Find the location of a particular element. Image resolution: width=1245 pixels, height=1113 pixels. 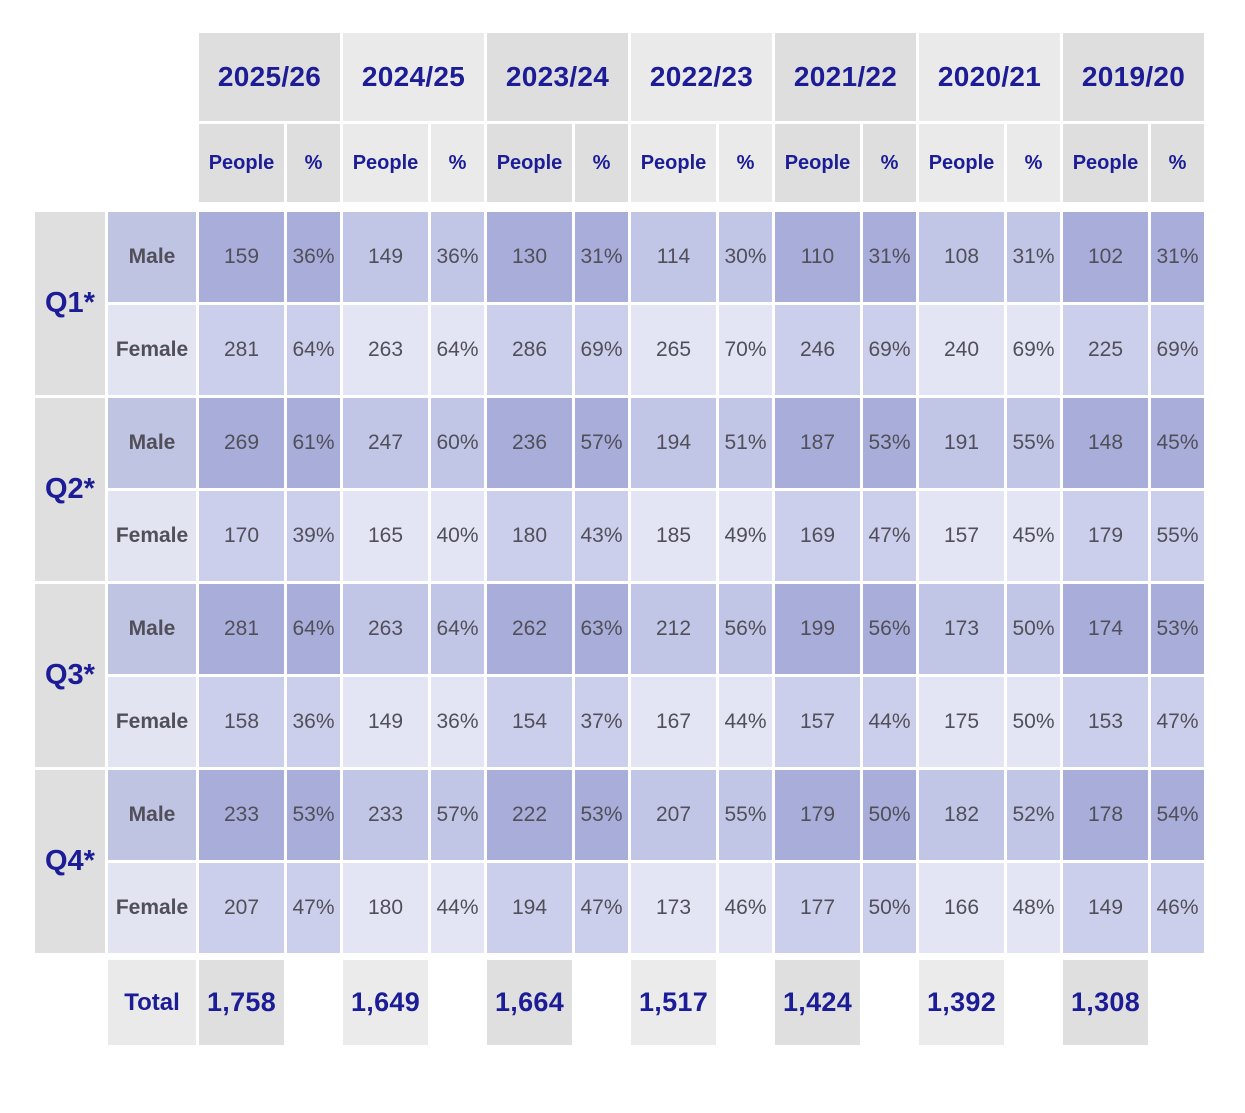

percent-cell: 30% is located at coordinates (745, 257).